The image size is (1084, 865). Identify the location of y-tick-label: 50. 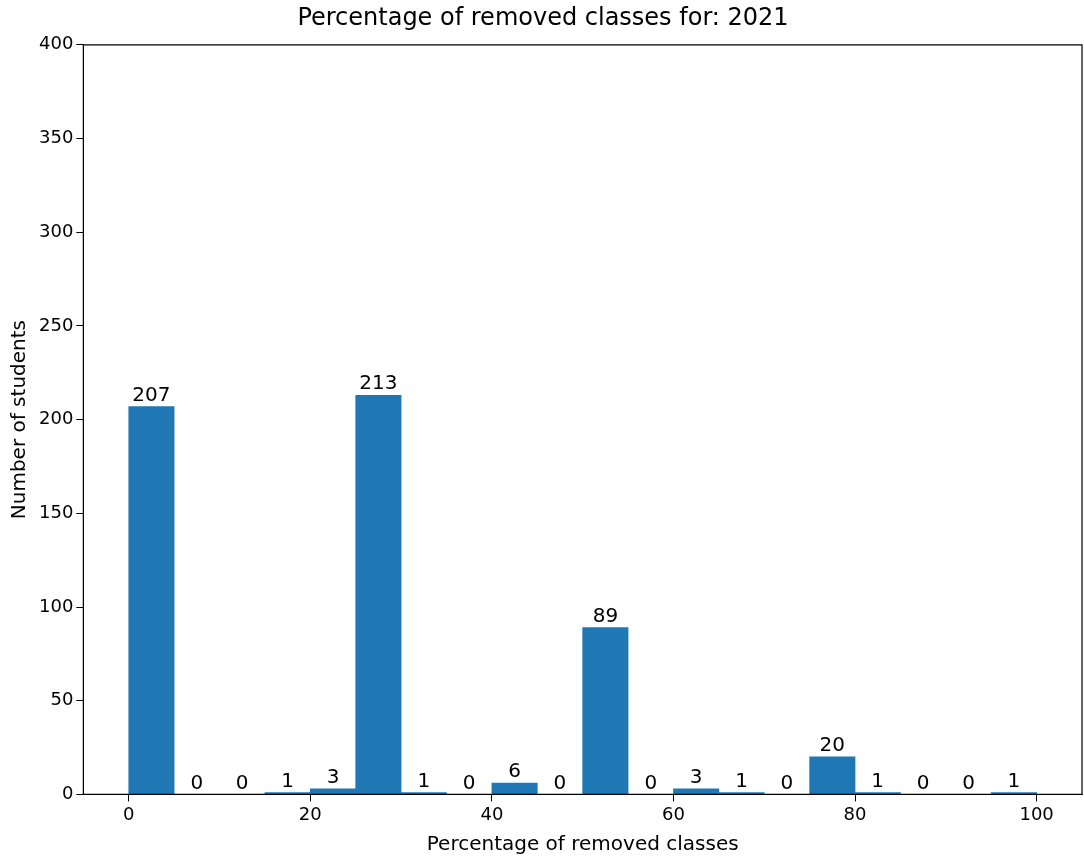
(62, 699).